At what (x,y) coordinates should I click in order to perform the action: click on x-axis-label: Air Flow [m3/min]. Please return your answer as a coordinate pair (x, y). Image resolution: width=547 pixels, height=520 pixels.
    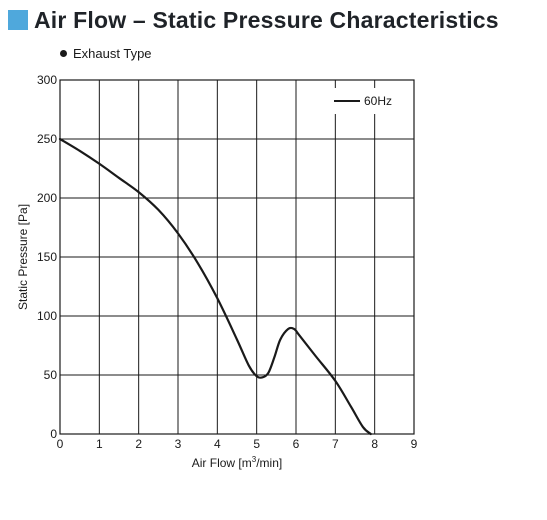
    Looking at the image, I should click on (237, 462).